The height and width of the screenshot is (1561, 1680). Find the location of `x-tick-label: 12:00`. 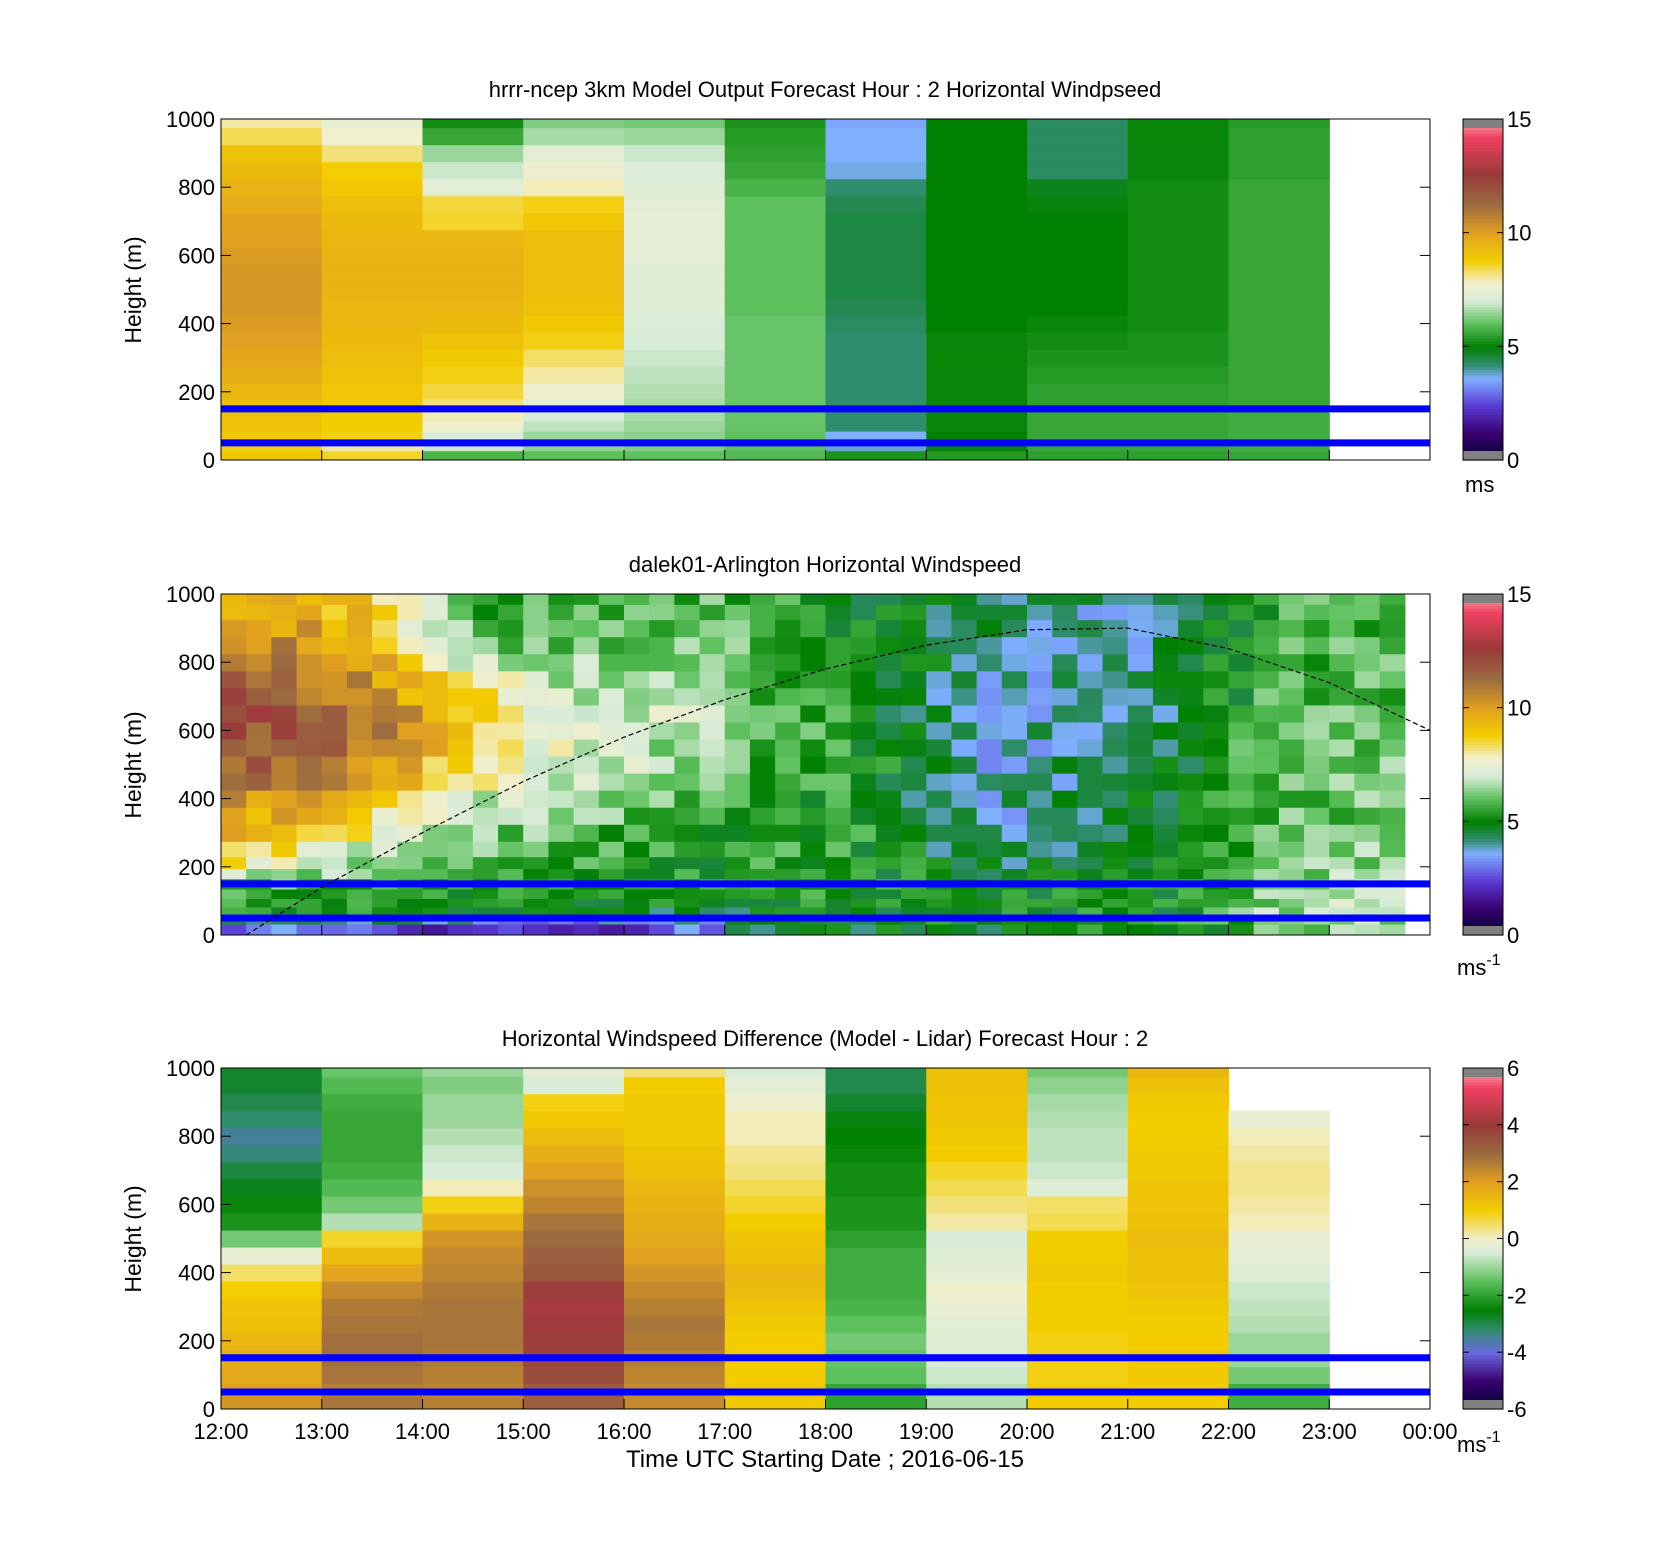

x-tick-label: 12:00 is located at coordinates (220, 1431).